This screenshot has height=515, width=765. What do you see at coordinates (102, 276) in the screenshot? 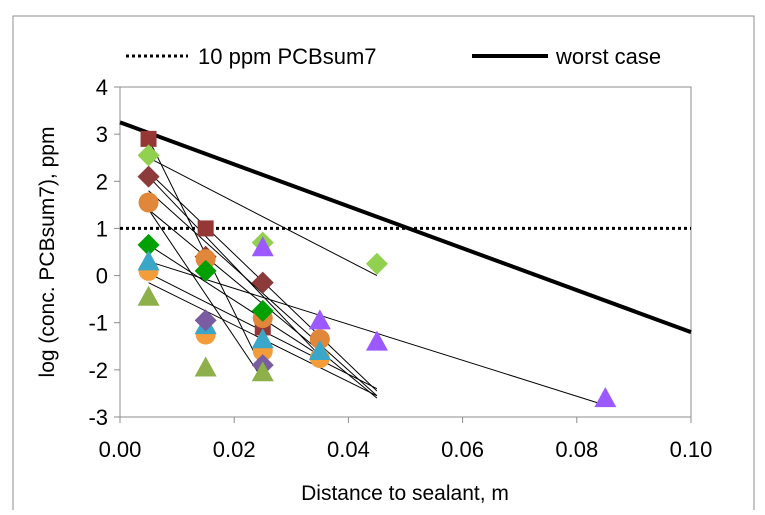
I see `y-tick-label: 0` at bounding box center [102, 276].